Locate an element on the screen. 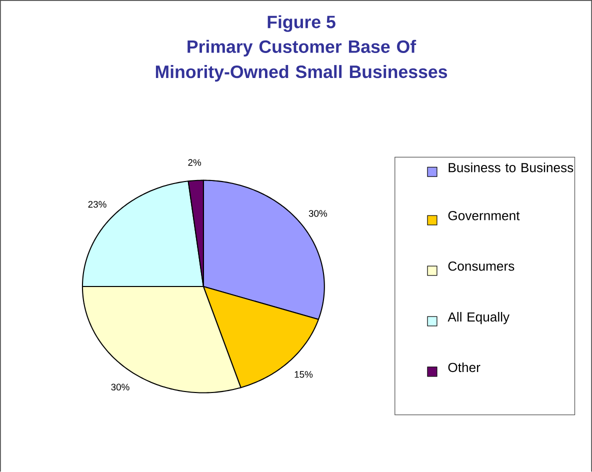  data-label: 2% is located at coordinates (195, 162).